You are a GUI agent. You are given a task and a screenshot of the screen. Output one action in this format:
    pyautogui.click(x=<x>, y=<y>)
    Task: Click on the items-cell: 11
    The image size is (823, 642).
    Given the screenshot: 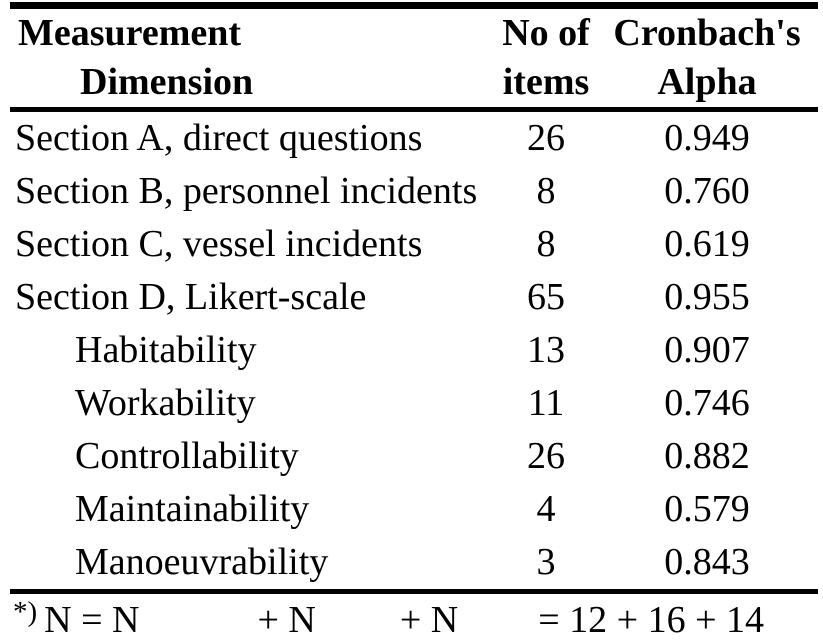 What is the action you would take?
    pyautogui.click(x=546, y=403)
    